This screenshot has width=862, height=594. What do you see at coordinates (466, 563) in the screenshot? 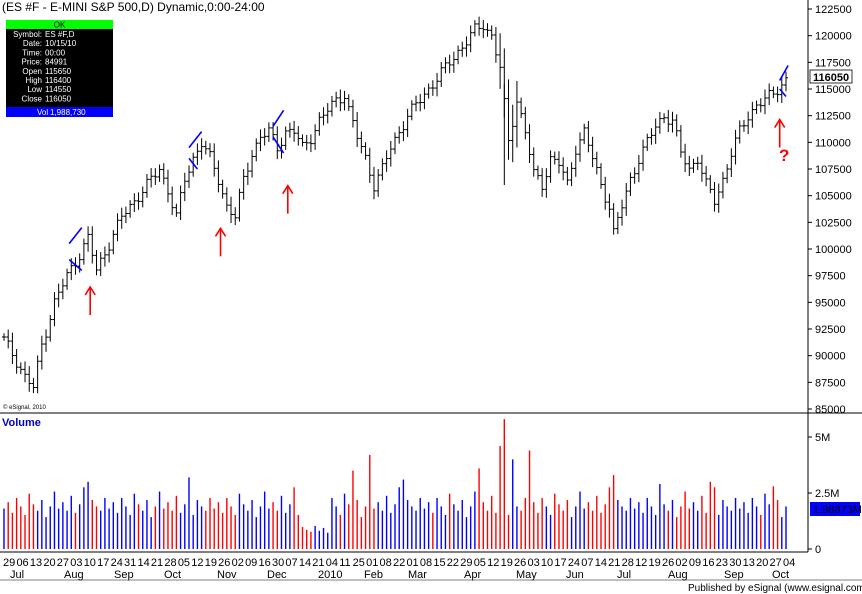
I see `date-day-label: 29` at bounding box center [466, 563].